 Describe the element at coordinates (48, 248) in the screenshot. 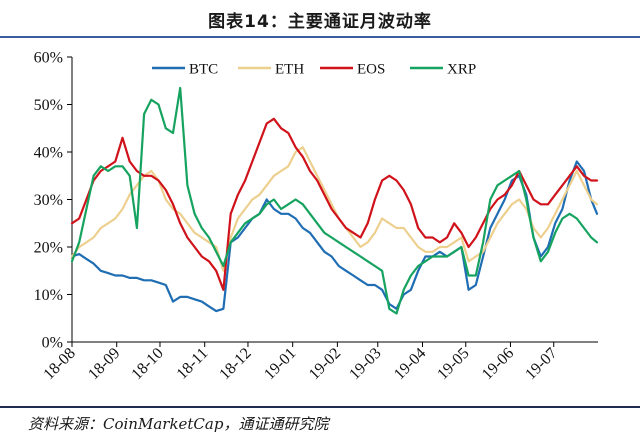

I see `y-tick-label: 20%` at that location.